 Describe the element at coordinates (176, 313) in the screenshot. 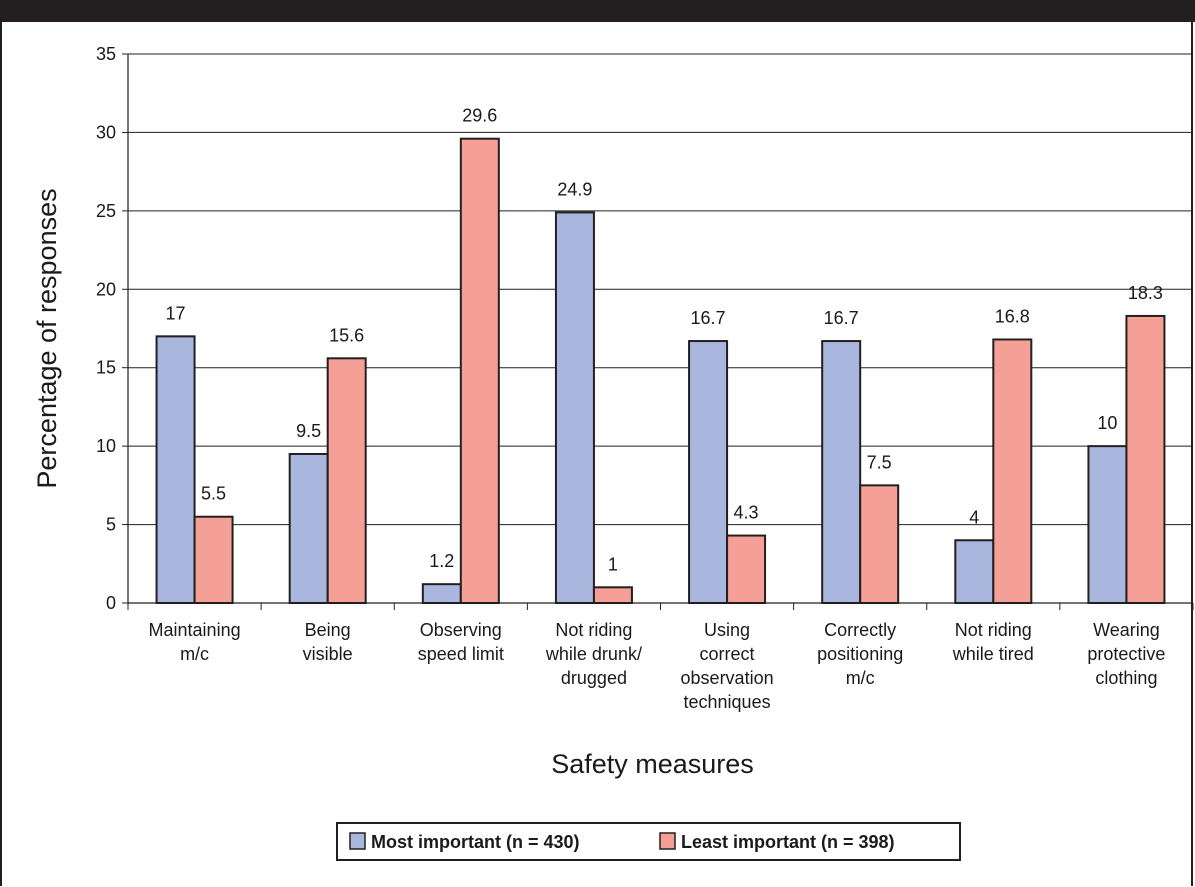

I see `data-label: 17` at that location.